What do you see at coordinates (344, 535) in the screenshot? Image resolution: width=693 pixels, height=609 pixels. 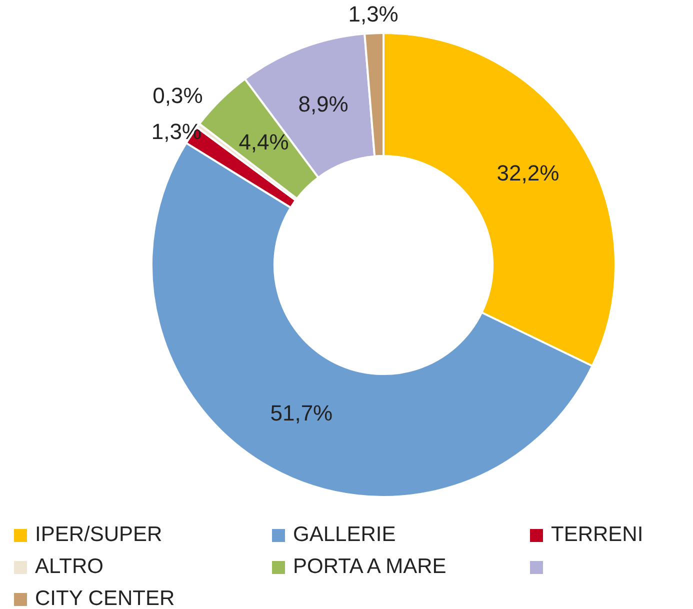 I see `legend-label: GALLERIE` at bounding box center [344, 535].